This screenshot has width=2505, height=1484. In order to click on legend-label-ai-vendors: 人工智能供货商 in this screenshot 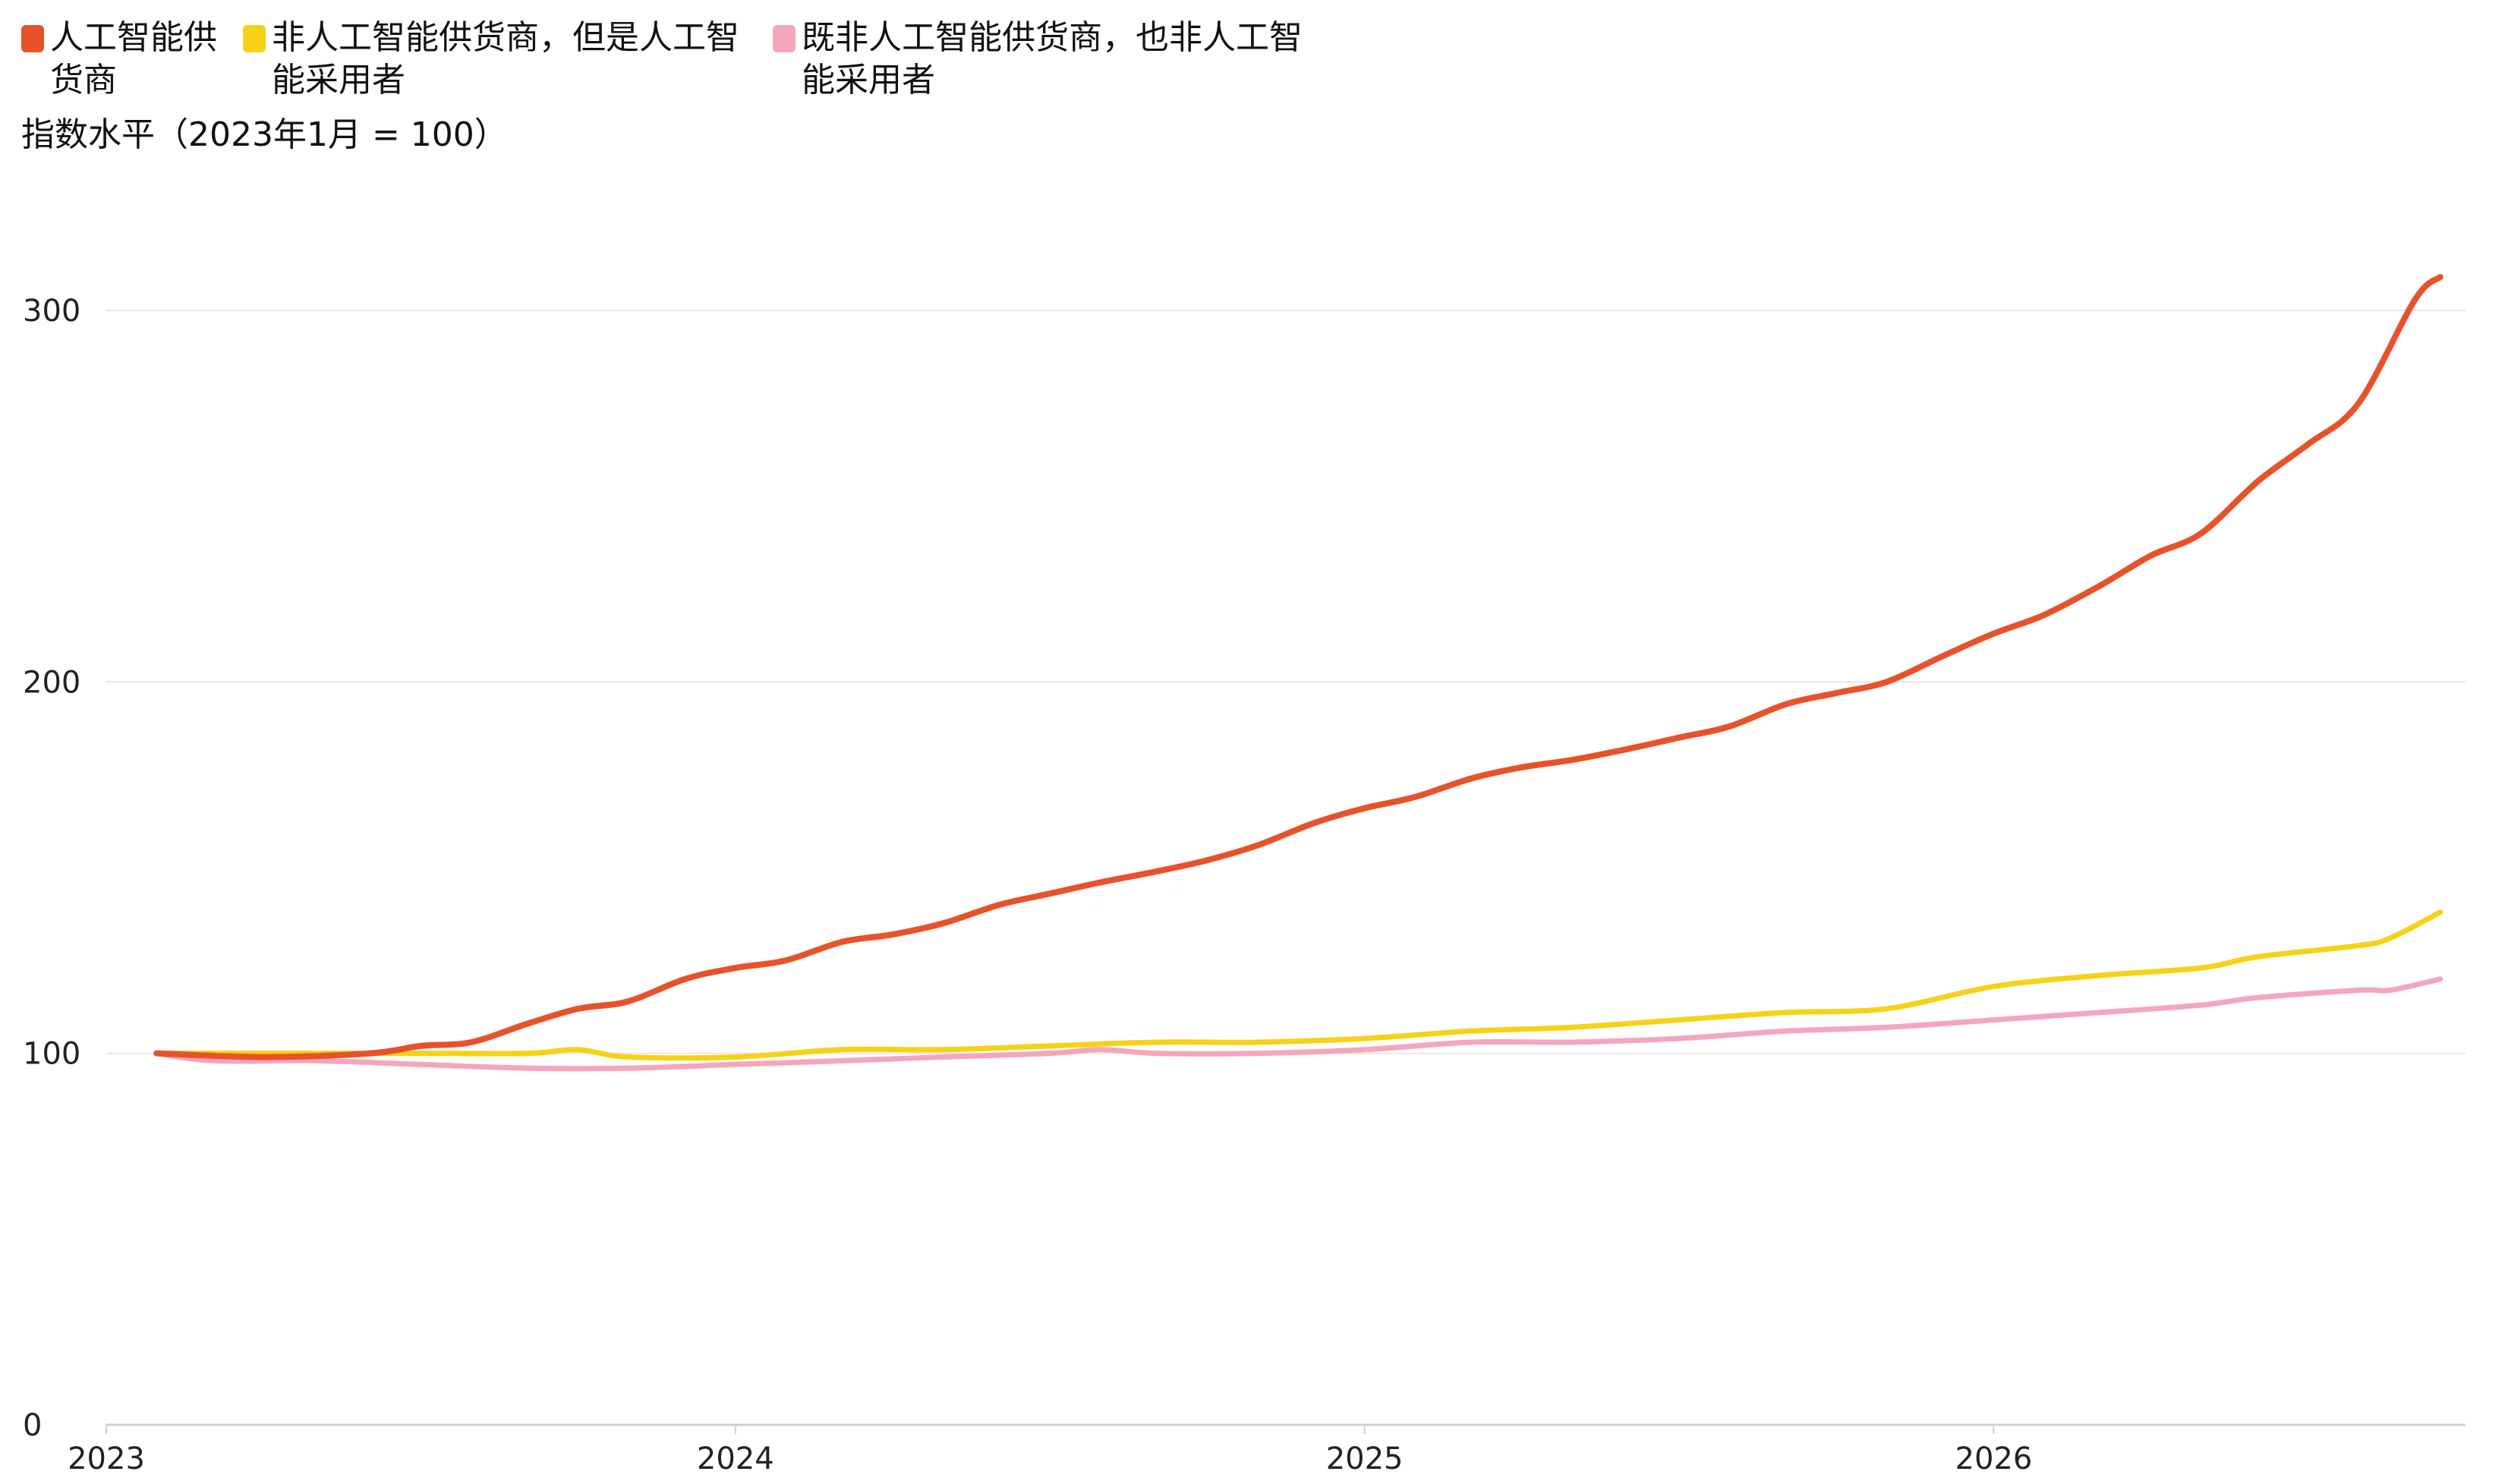, I will do `click(133, 58)`.